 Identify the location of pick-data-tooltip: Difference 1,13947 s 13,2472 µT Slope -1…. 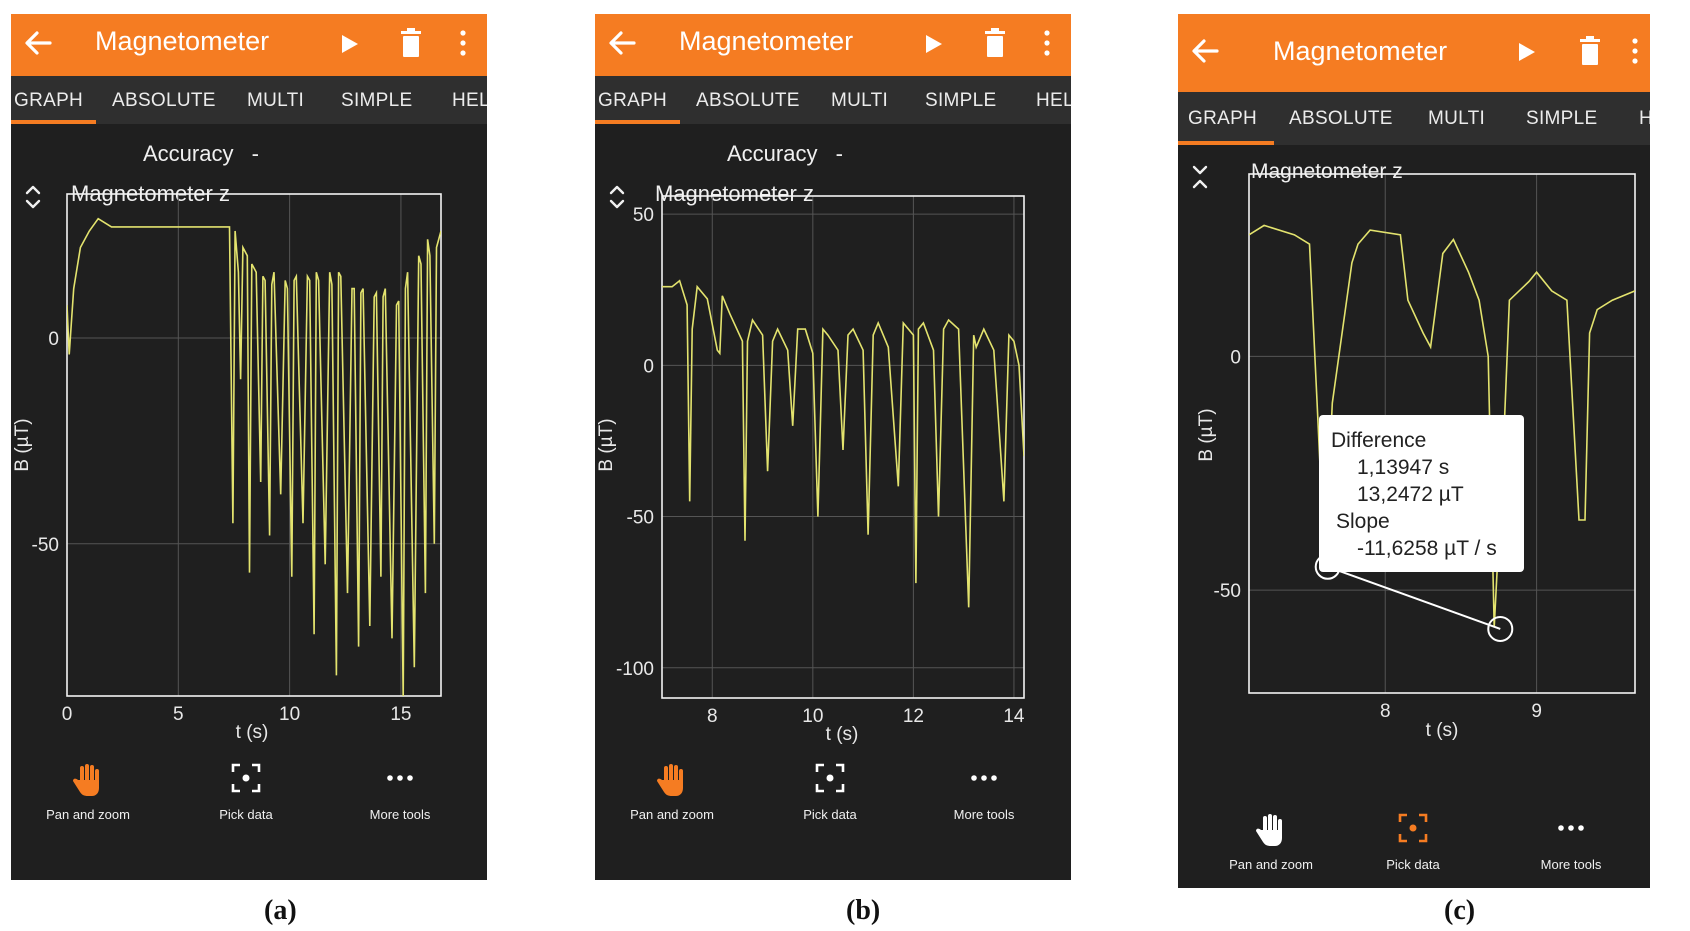
(1421, 493).